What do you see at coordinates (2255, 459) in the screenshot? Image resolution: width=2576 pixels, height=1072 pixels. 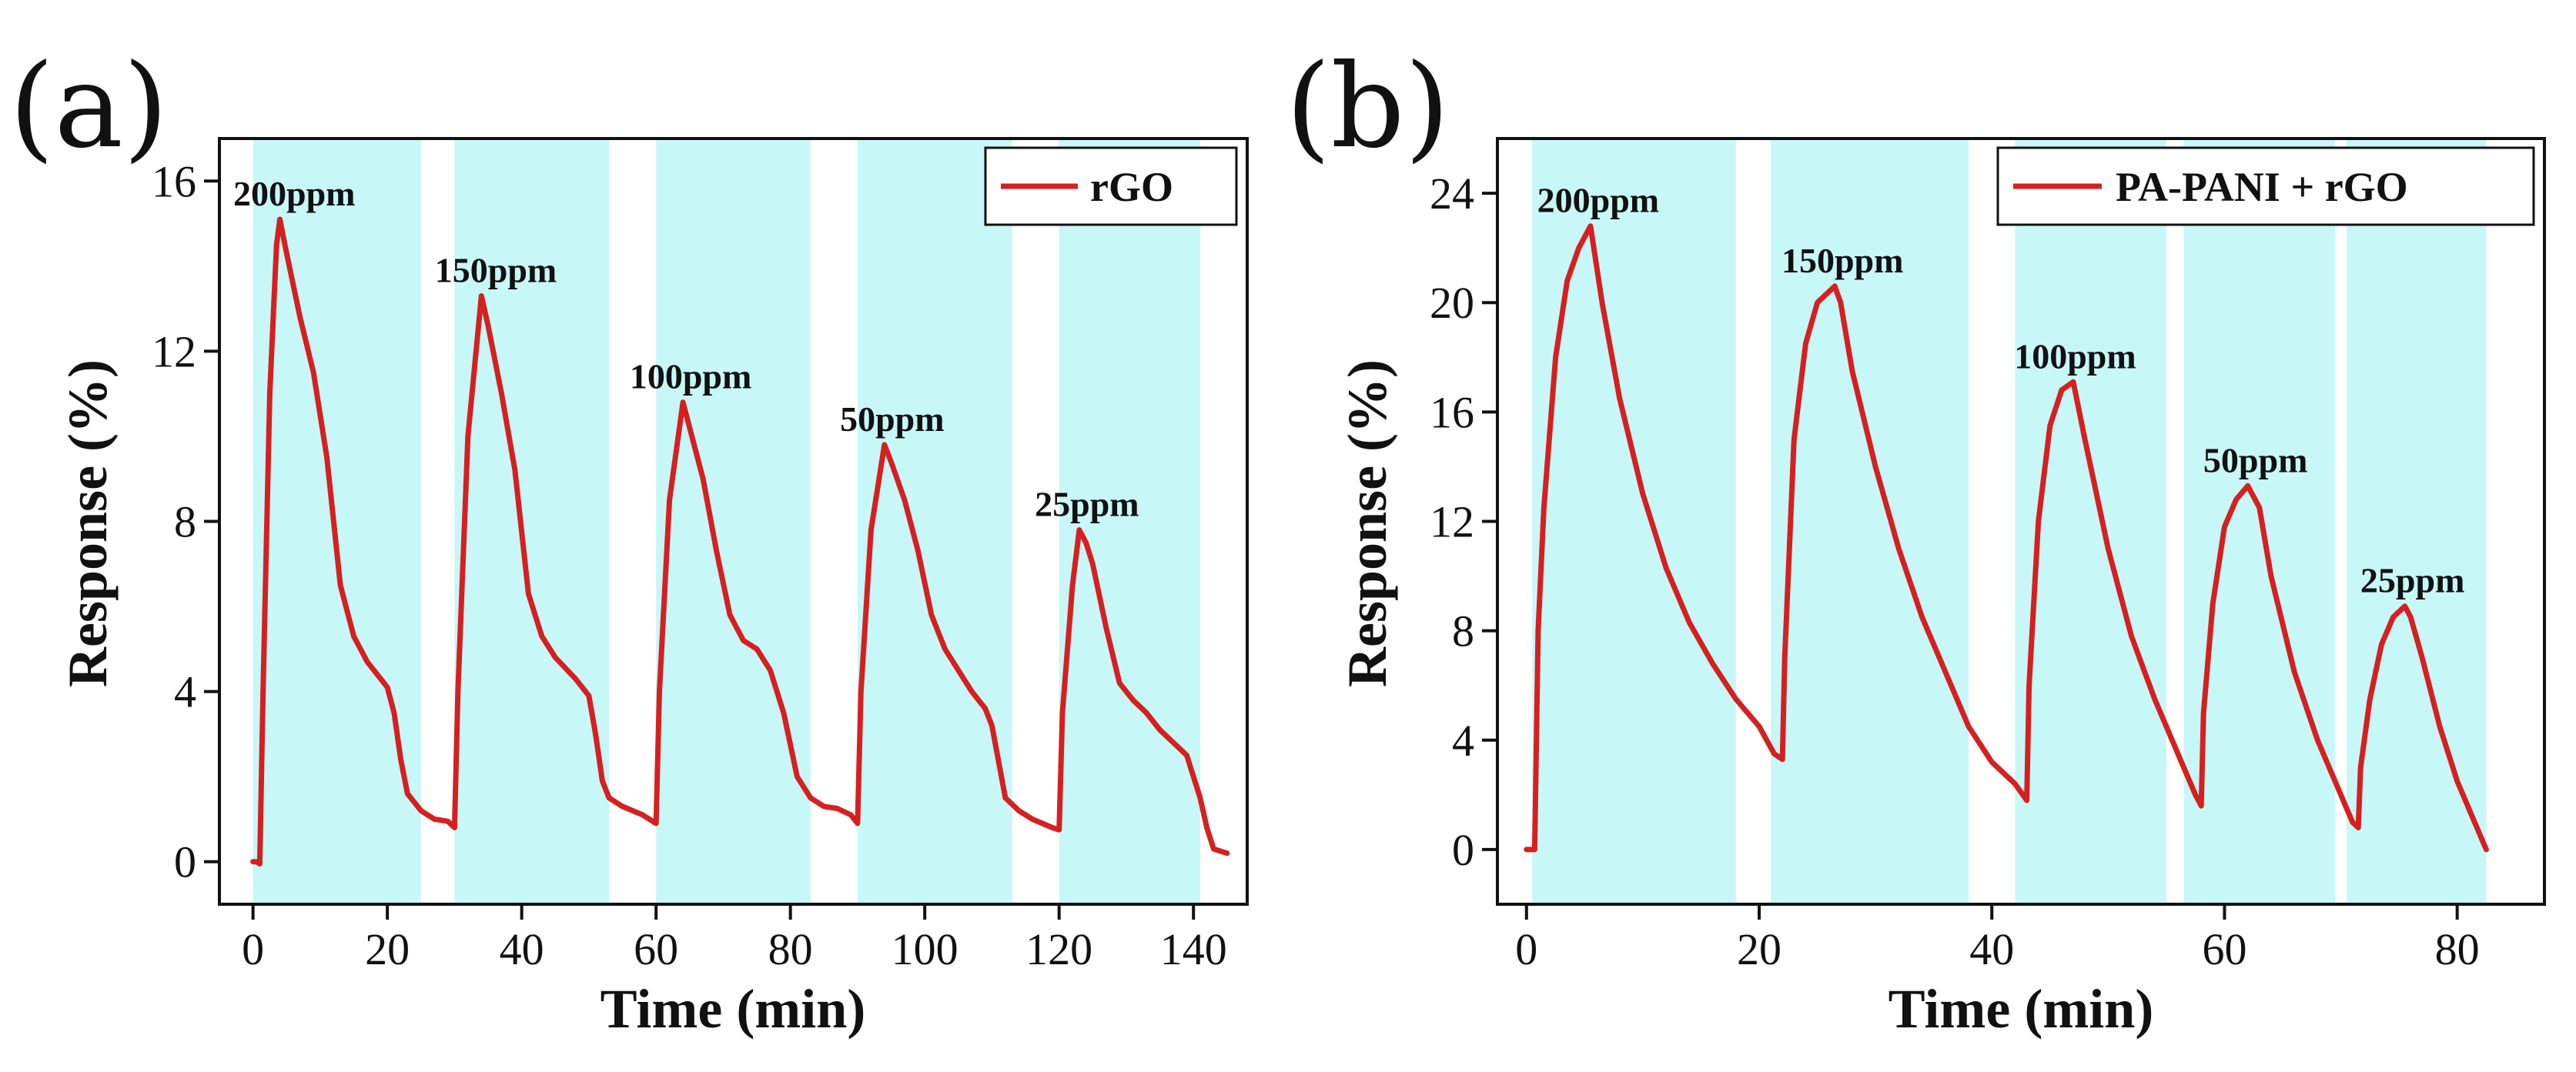 I see `panel-b-peak-label-4: 50ppm` at bounding box center [2255, 459].